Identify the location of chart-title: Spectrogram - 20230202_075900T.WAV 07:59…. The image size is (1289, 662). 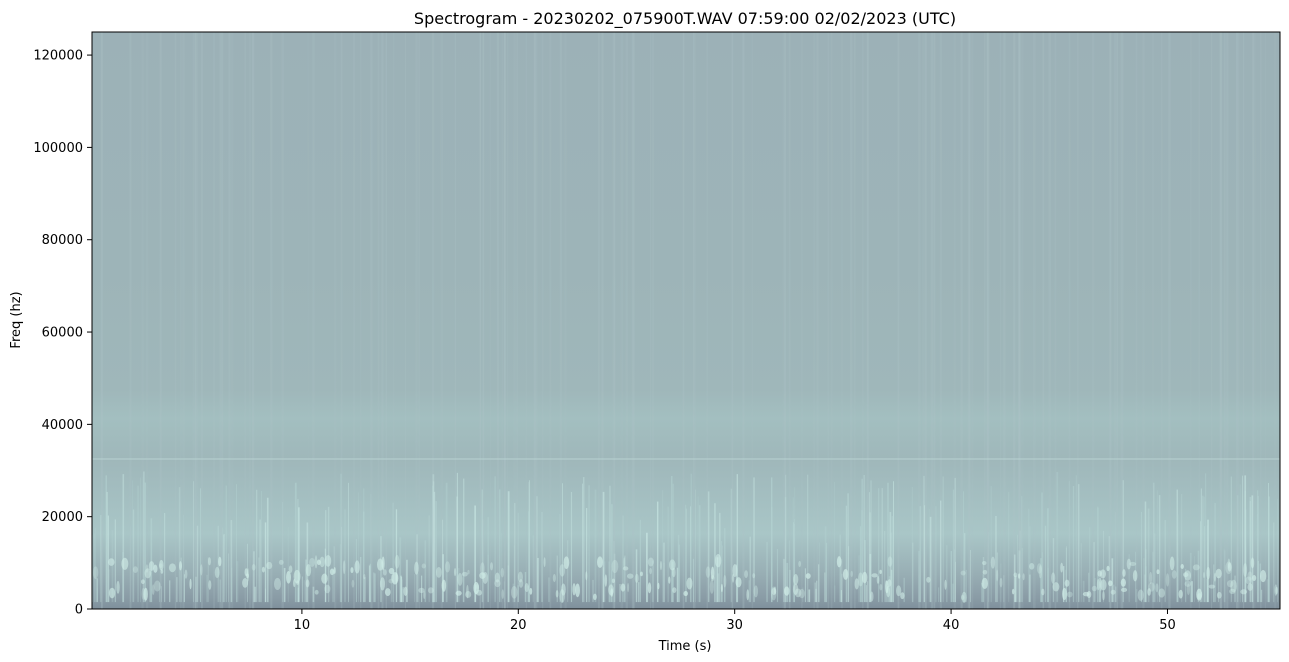
(685, 19).